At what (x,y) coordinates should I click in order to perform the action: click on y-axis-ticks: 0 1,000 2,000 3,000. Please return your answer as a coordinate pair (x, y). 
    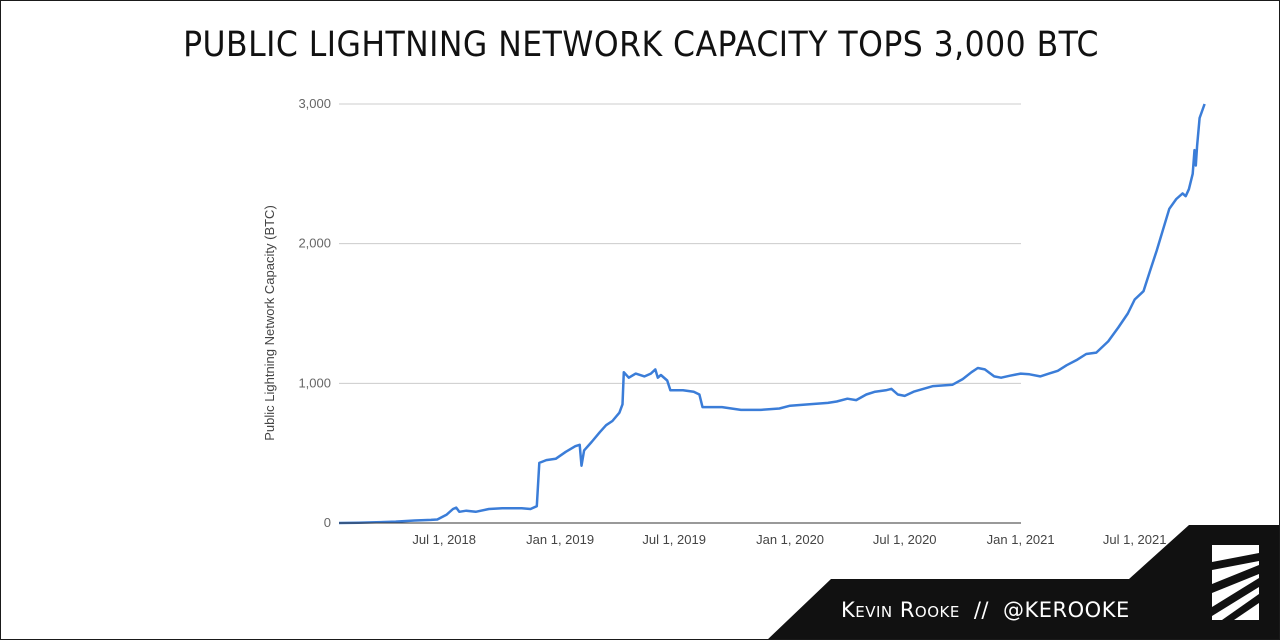
    Looking at the image, I should click on (314, 313).